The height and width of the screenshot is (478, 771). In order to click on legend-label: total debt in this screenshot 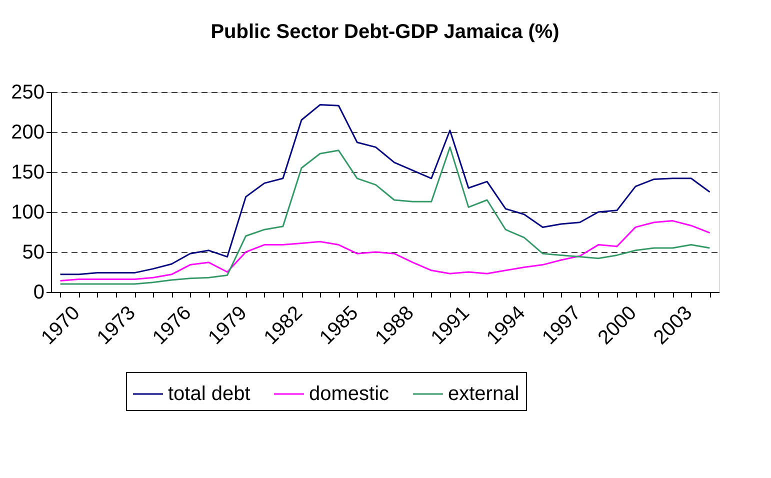, I will do `click(209, 394)`.